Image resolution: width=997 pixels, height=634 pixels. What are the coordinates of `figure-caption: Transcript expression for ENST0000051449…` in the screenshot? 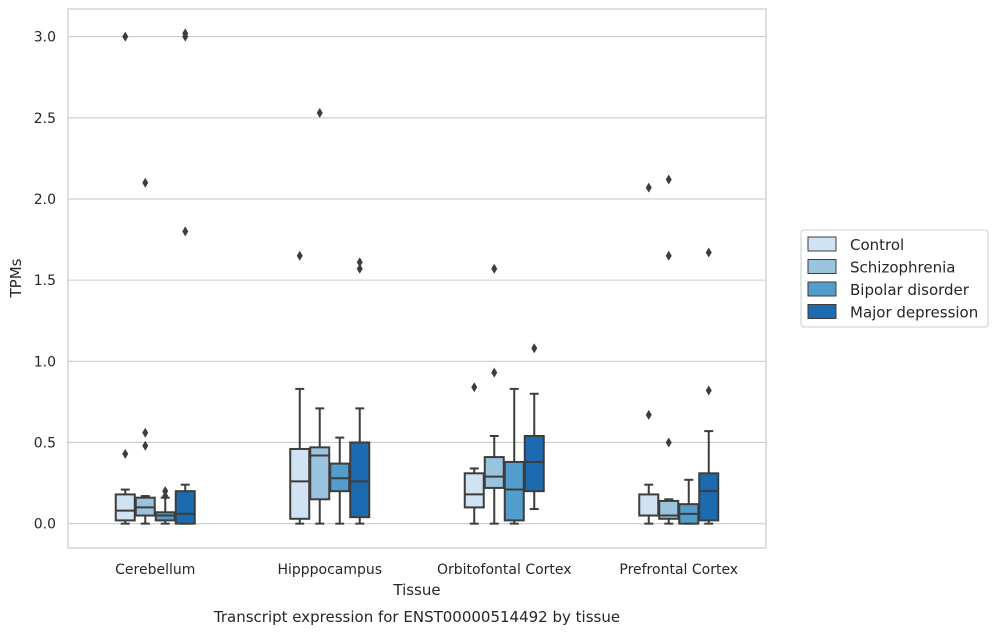 It's located at (416, 617).